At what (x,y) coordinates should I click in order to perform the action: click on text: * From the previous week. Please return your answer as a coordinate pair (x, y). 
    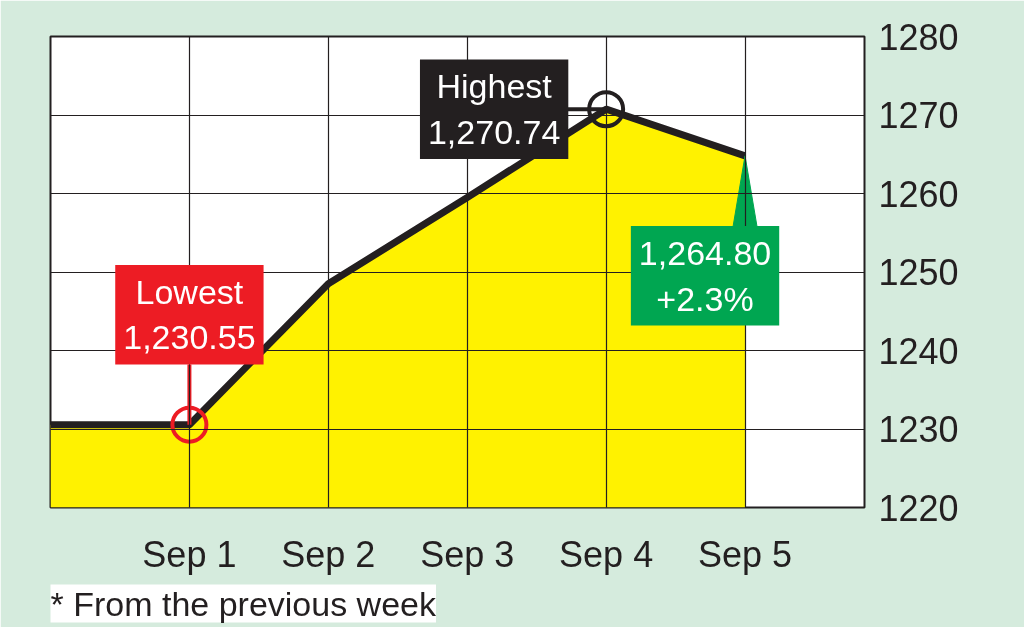
    Looking at the image, I should click on (243, 603).